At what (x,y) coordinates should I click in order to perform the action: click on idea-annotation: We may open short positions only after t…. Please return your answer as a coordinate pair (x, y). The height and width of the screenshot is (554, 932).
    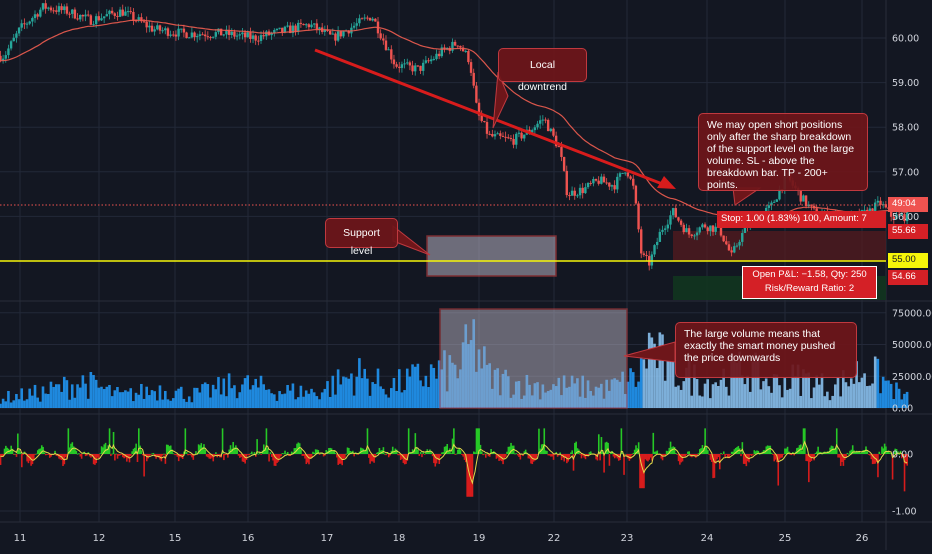
    Looking at the image, I should click on (783, 152).